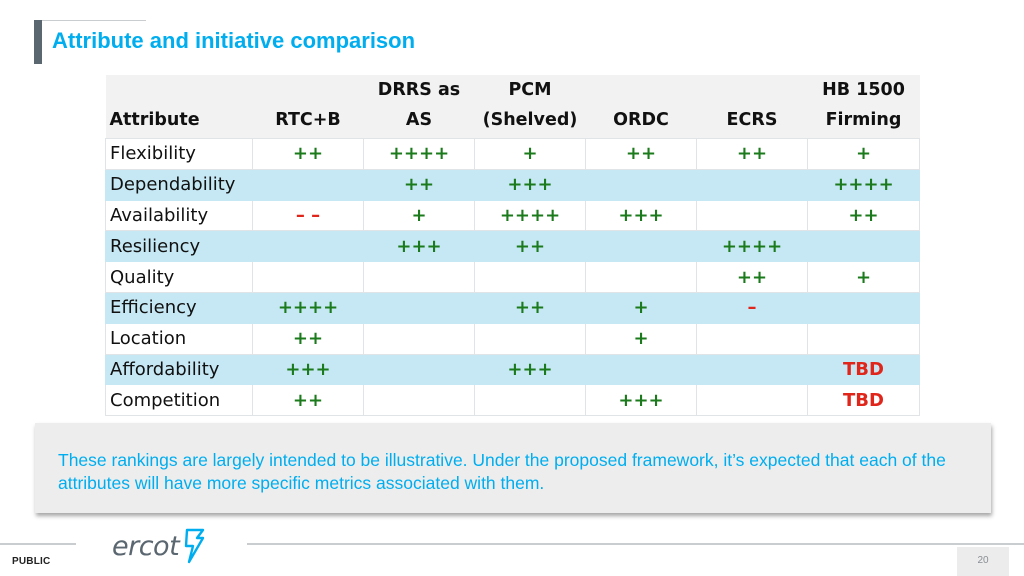 Image resolution: width=1024 pixels, height=576 pixels. Describe the element at coordinates (179, 307) in the screenshot. I see `attribute-cell: Efficiency` at that location.